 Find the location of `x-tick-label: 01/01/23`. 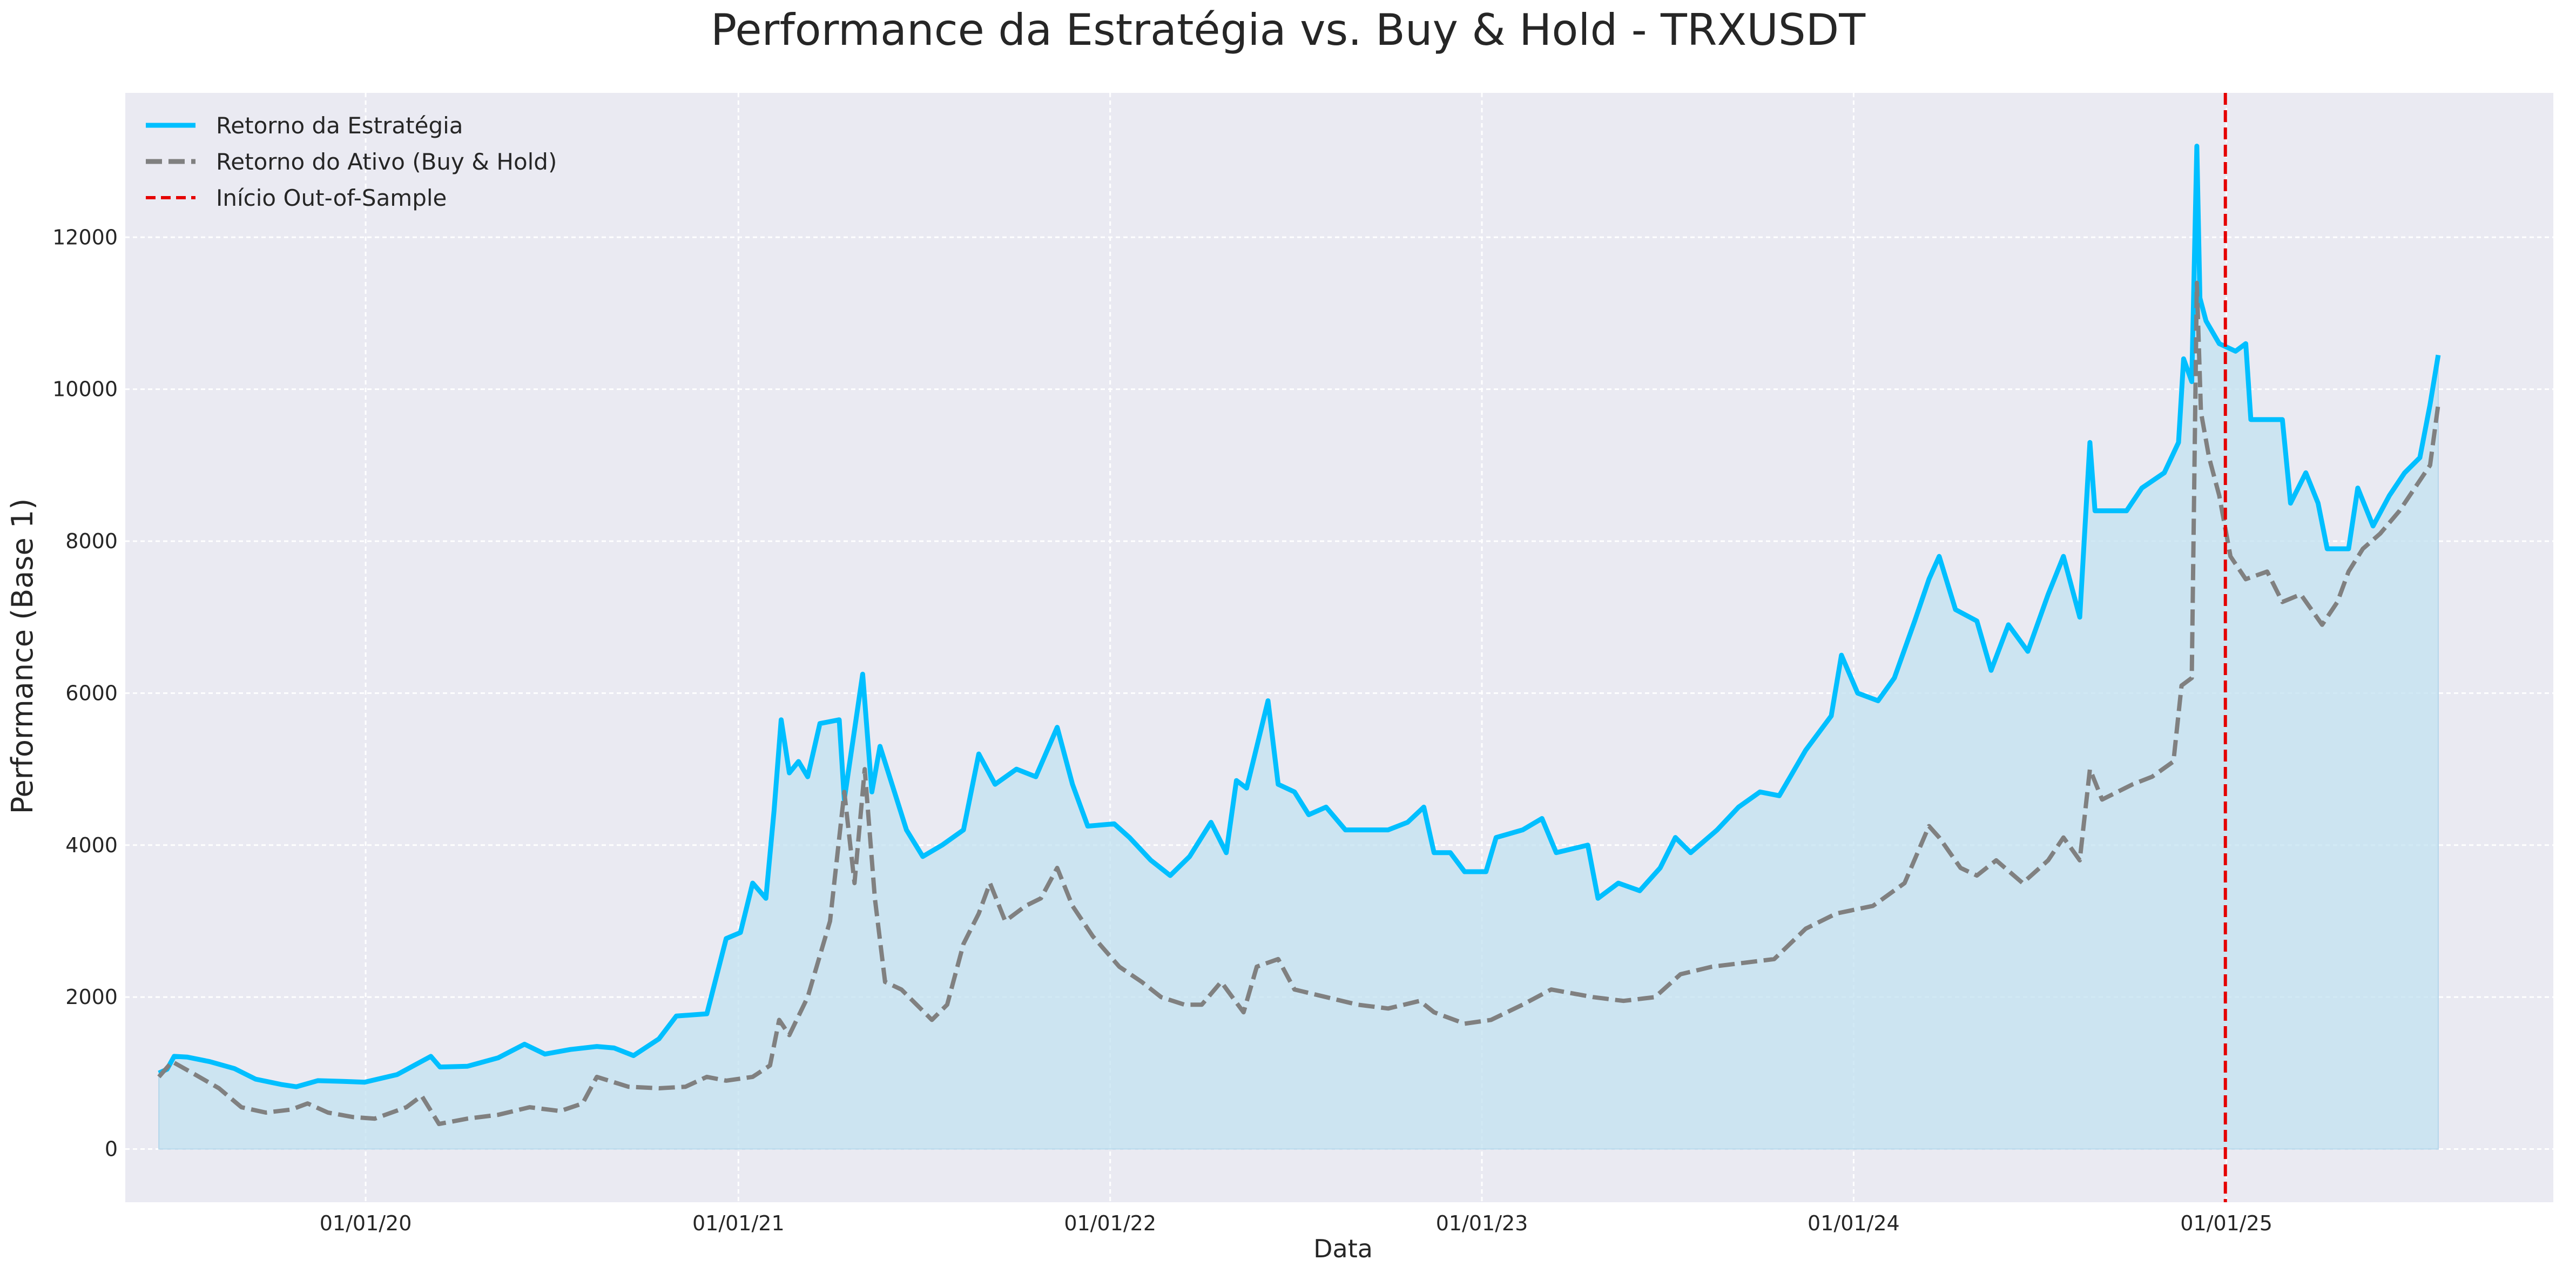

x-tick-label: 01/01/23 is located at coordinates (1482, 1223).